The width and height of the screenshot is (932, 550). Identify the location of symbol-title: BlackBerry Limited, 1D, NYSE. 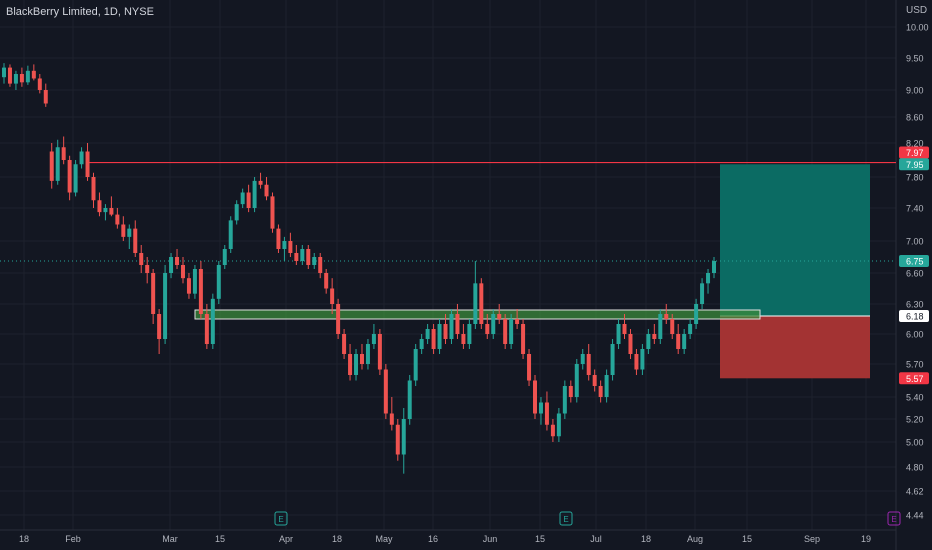
(80, 12).